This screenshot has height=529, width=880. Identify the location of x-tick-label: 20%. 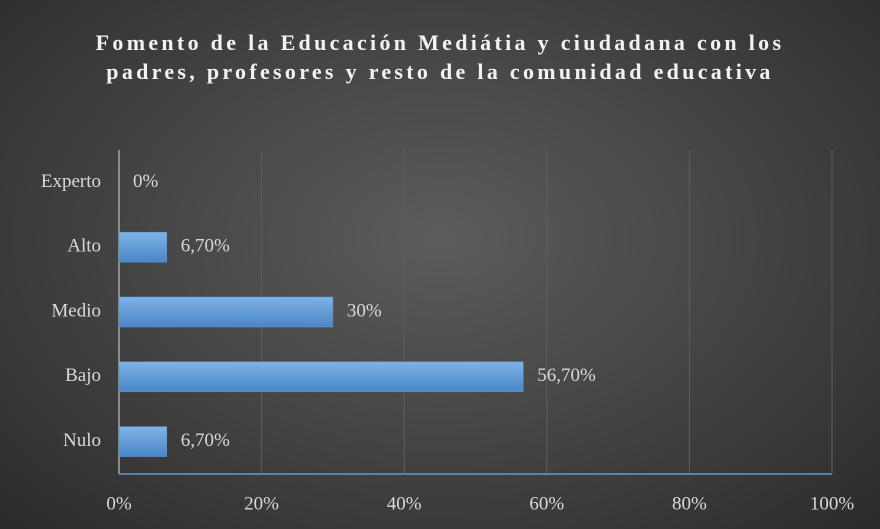
(261, 503).